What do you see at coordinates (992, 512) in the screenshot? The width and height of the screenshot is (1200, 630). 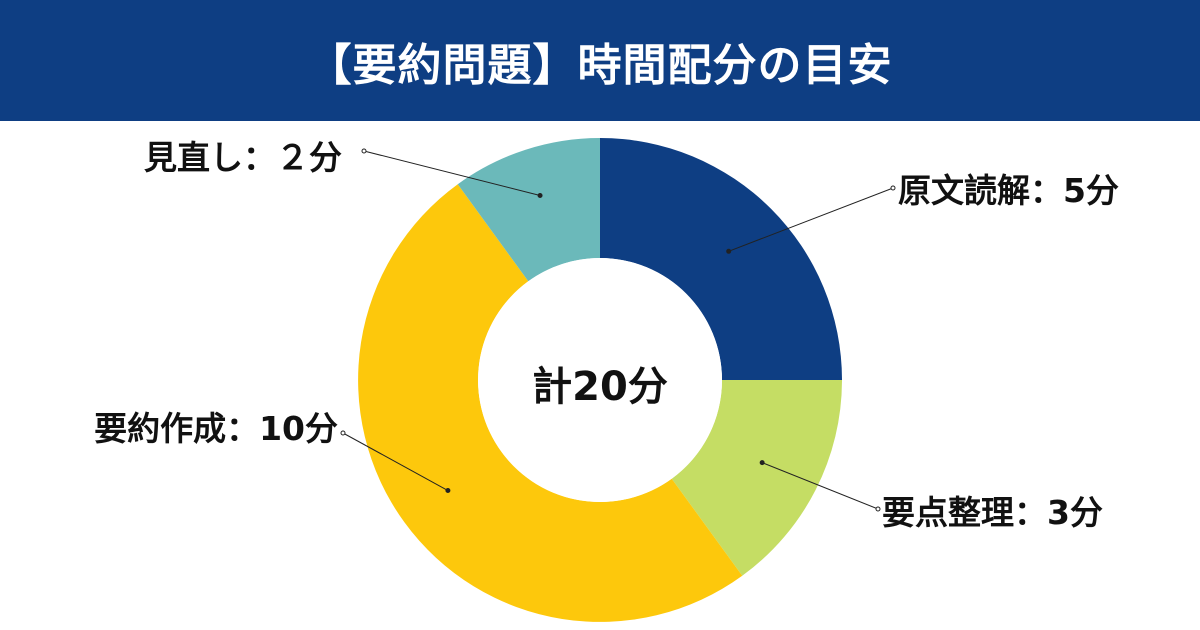 I see `slice-label: 要点整理：3分` at bounding box center [992, 512].